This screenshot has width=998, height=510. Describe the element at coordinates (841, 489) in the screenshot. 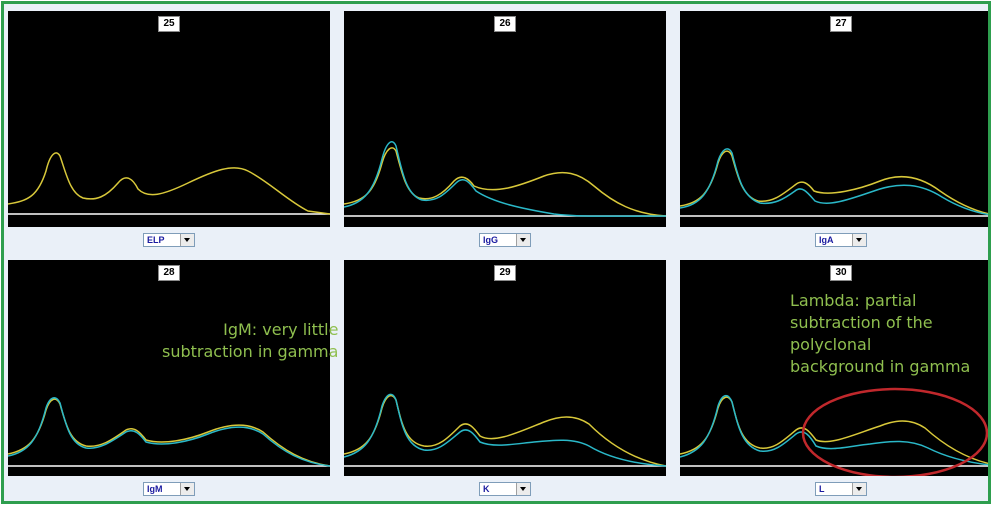

I see `fraction-select: L` at that location.